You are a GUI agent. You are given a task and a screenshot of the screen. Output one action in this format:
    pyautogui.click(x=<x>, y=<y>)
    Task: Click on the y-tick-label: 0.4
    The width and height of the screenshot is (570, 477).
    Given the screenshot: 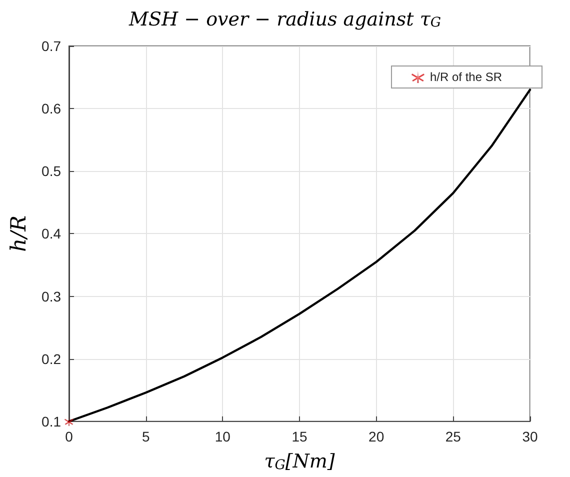 What is the action you would take?
    pyautogui.click(x=52, y=234)
    